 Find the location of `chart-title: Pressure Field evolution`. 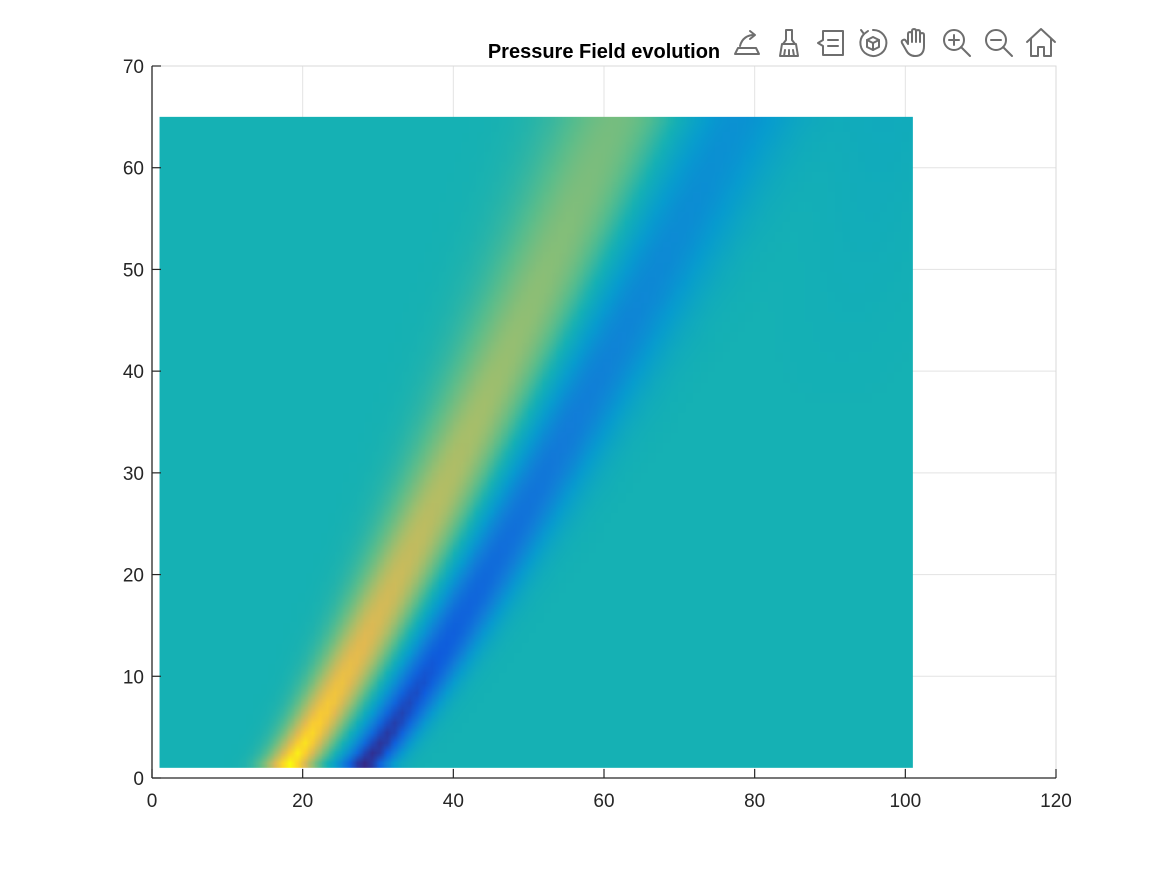

chart-title: Pressure Field evolution is located at coordinates (604, 52).